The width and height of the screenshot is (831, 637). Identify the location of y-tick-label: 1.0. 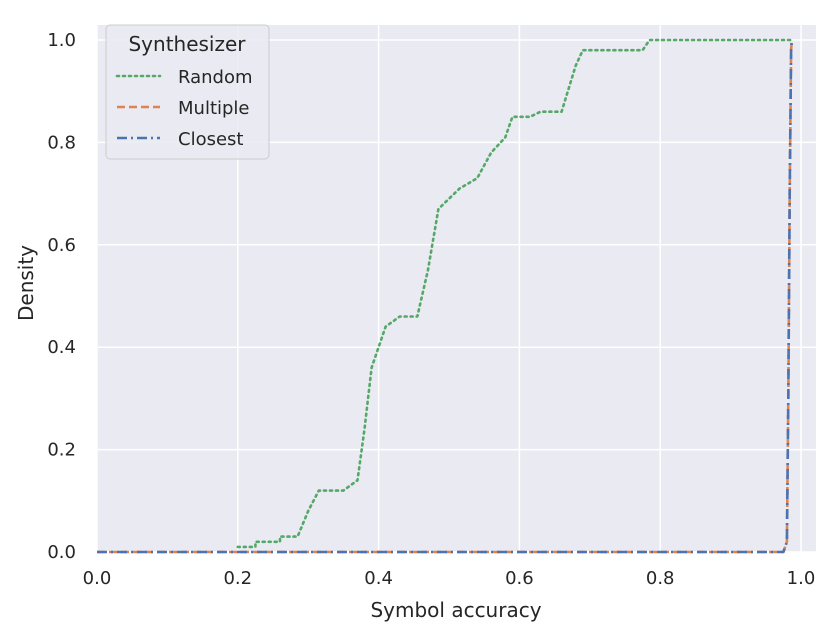
(61, 40).